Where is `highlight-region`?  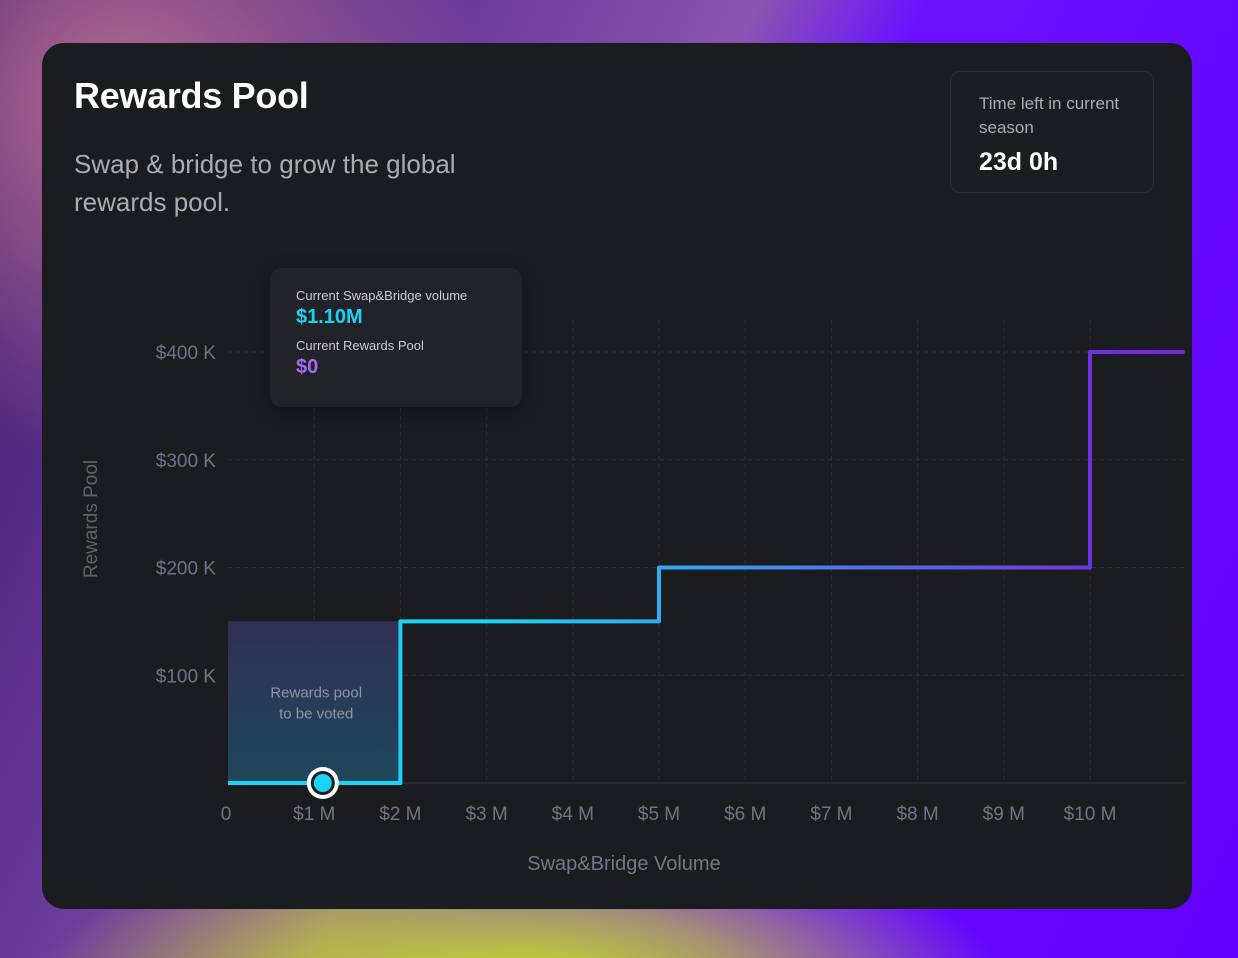 highlight-region is located at coordinates (314, 702).